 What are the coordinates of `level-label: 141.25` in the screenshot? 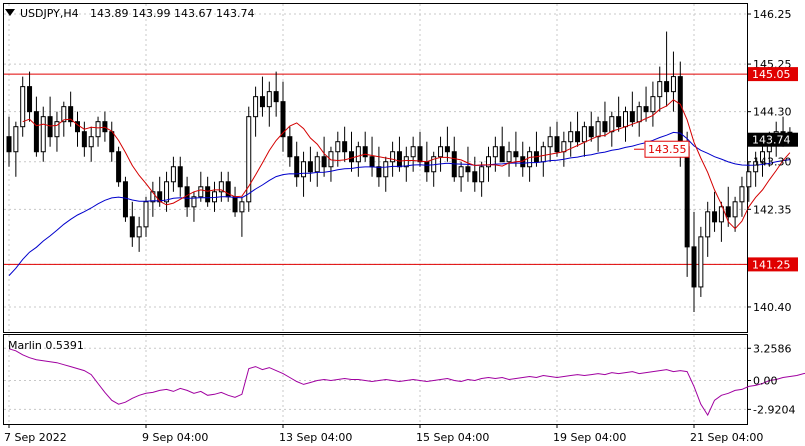 It's located at (771, 264).